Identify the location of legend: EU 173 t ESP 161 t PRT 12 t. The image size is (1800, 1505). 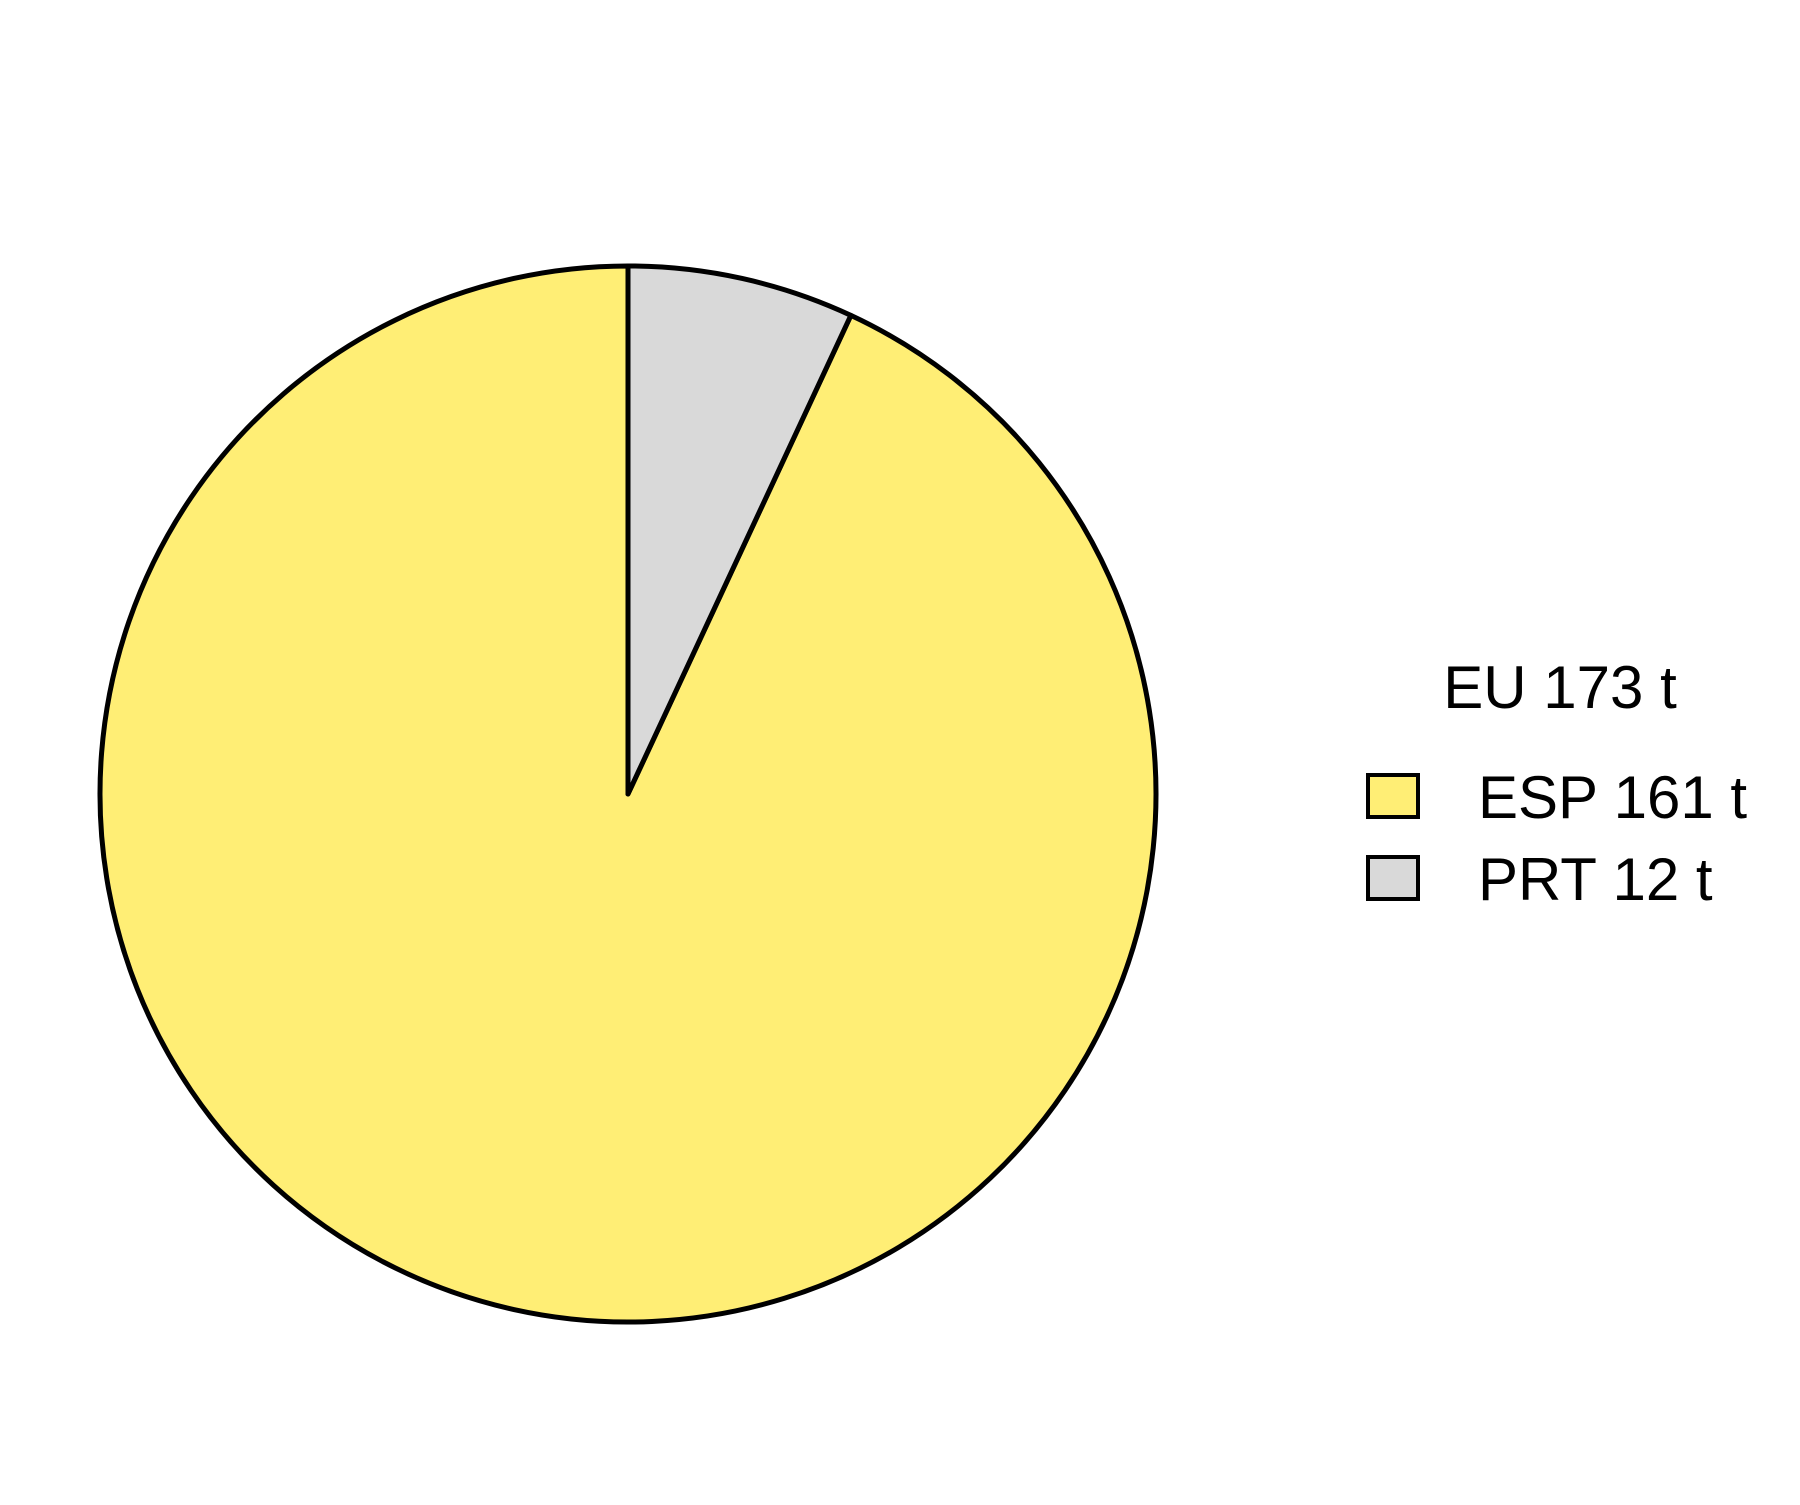
(1556, 783).